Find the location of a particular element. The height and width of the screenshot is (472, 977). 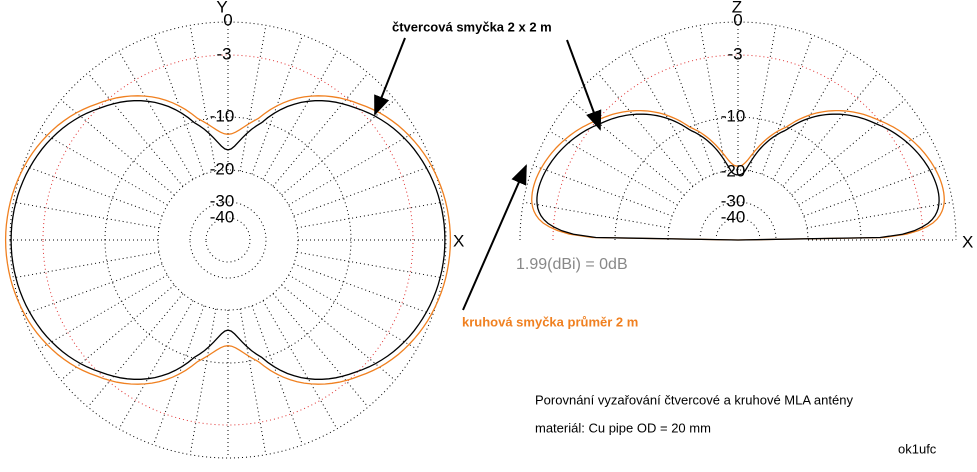

annotation: 1.99(dBi) = 0dB is located at coordinates (572, 264).